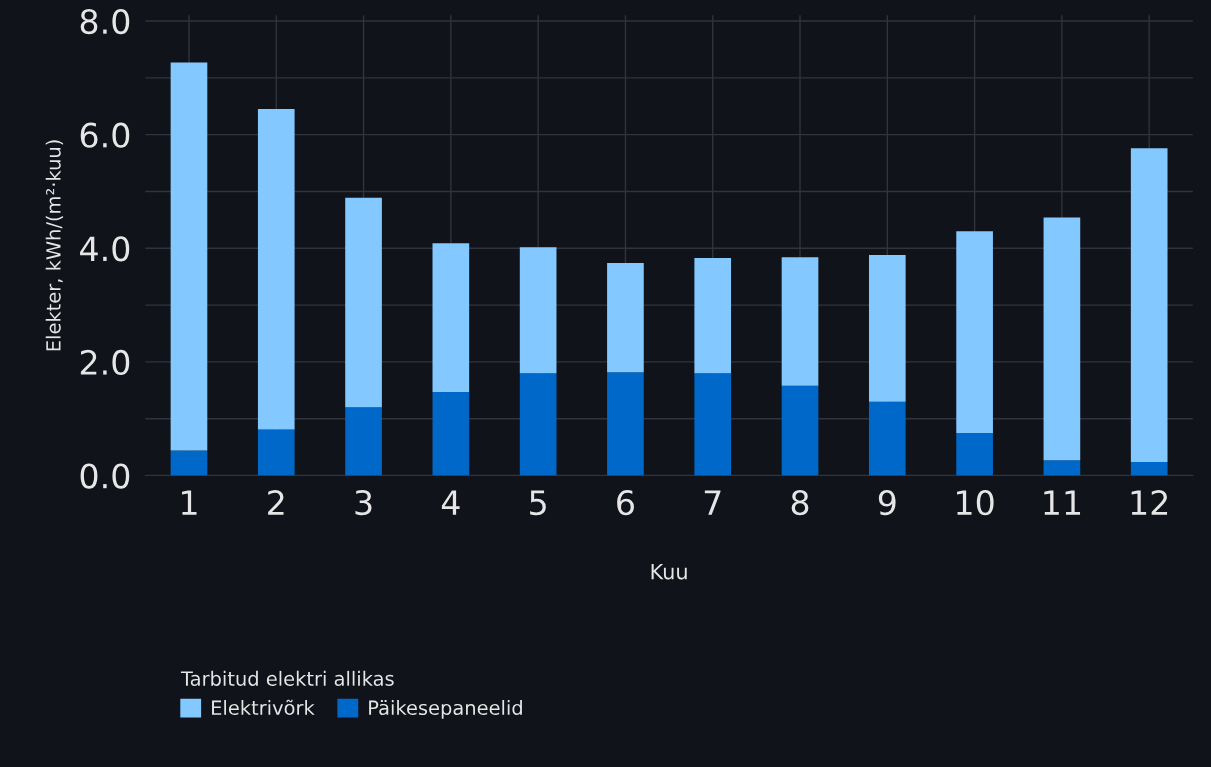 This screenshot has height=767, width=1211. Describe the element at coordinates (105, 476) in the screenshot. I see `y-tick-label: 0.0` at that location.